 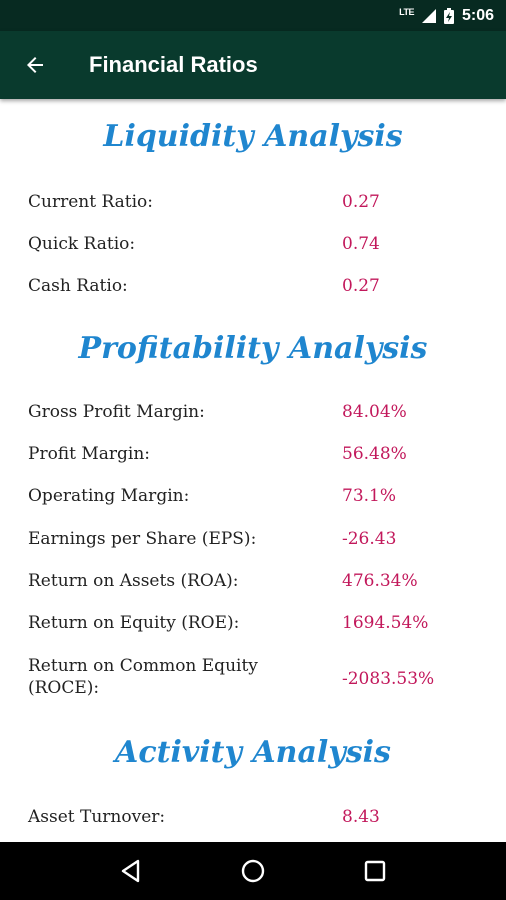 I want to click on signal-icon, so click(x=428, y=15).